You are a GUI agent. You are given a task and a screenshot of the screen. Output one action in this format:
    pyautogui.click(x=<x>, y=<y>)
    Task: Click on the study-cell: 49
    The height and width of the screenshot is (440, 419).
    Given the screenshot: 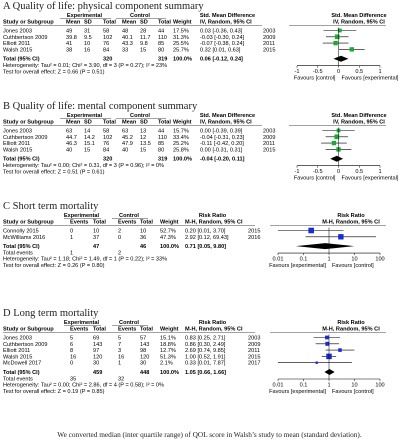 What is the action you would take?
    pyautogui.click(x=69, y=32)
    